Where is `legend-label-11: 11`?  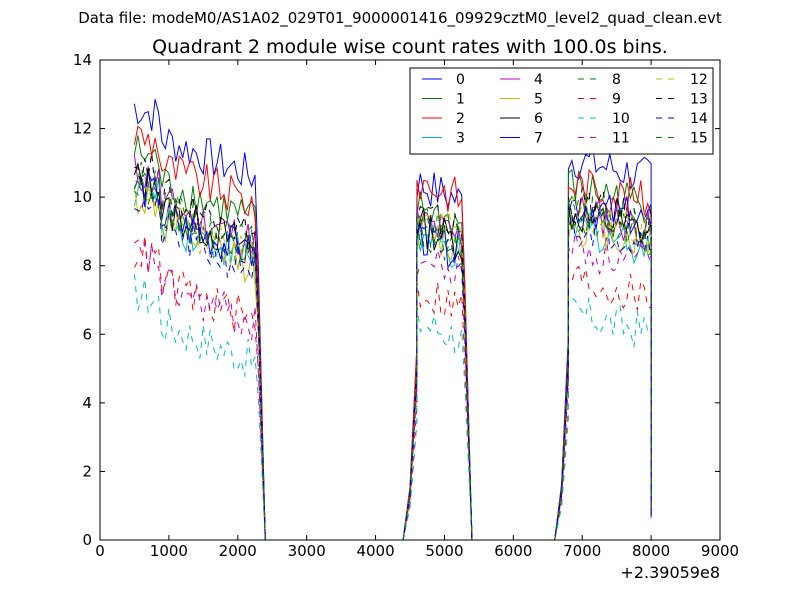
legend-label-11: 11 is located at coordinates (621, 139).